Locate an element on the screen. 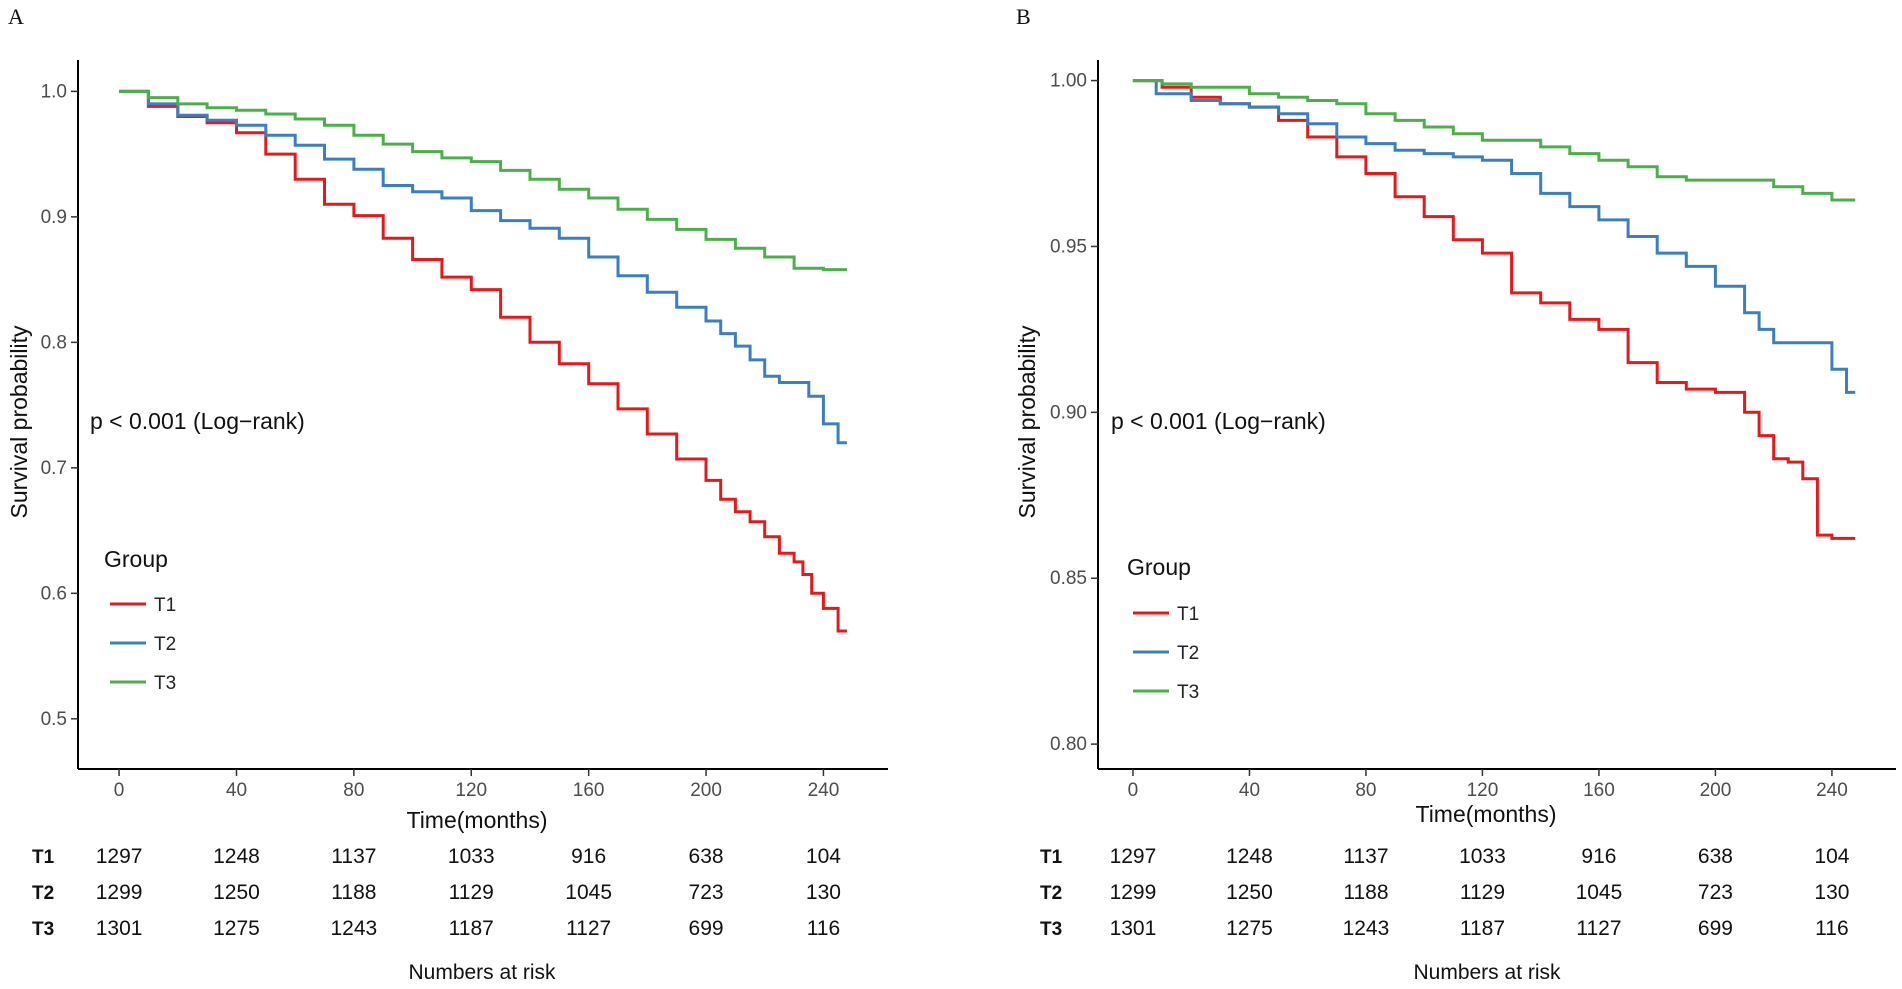  panel-a-y-tick-label: 1.0 is located at coordinates (54, 91).